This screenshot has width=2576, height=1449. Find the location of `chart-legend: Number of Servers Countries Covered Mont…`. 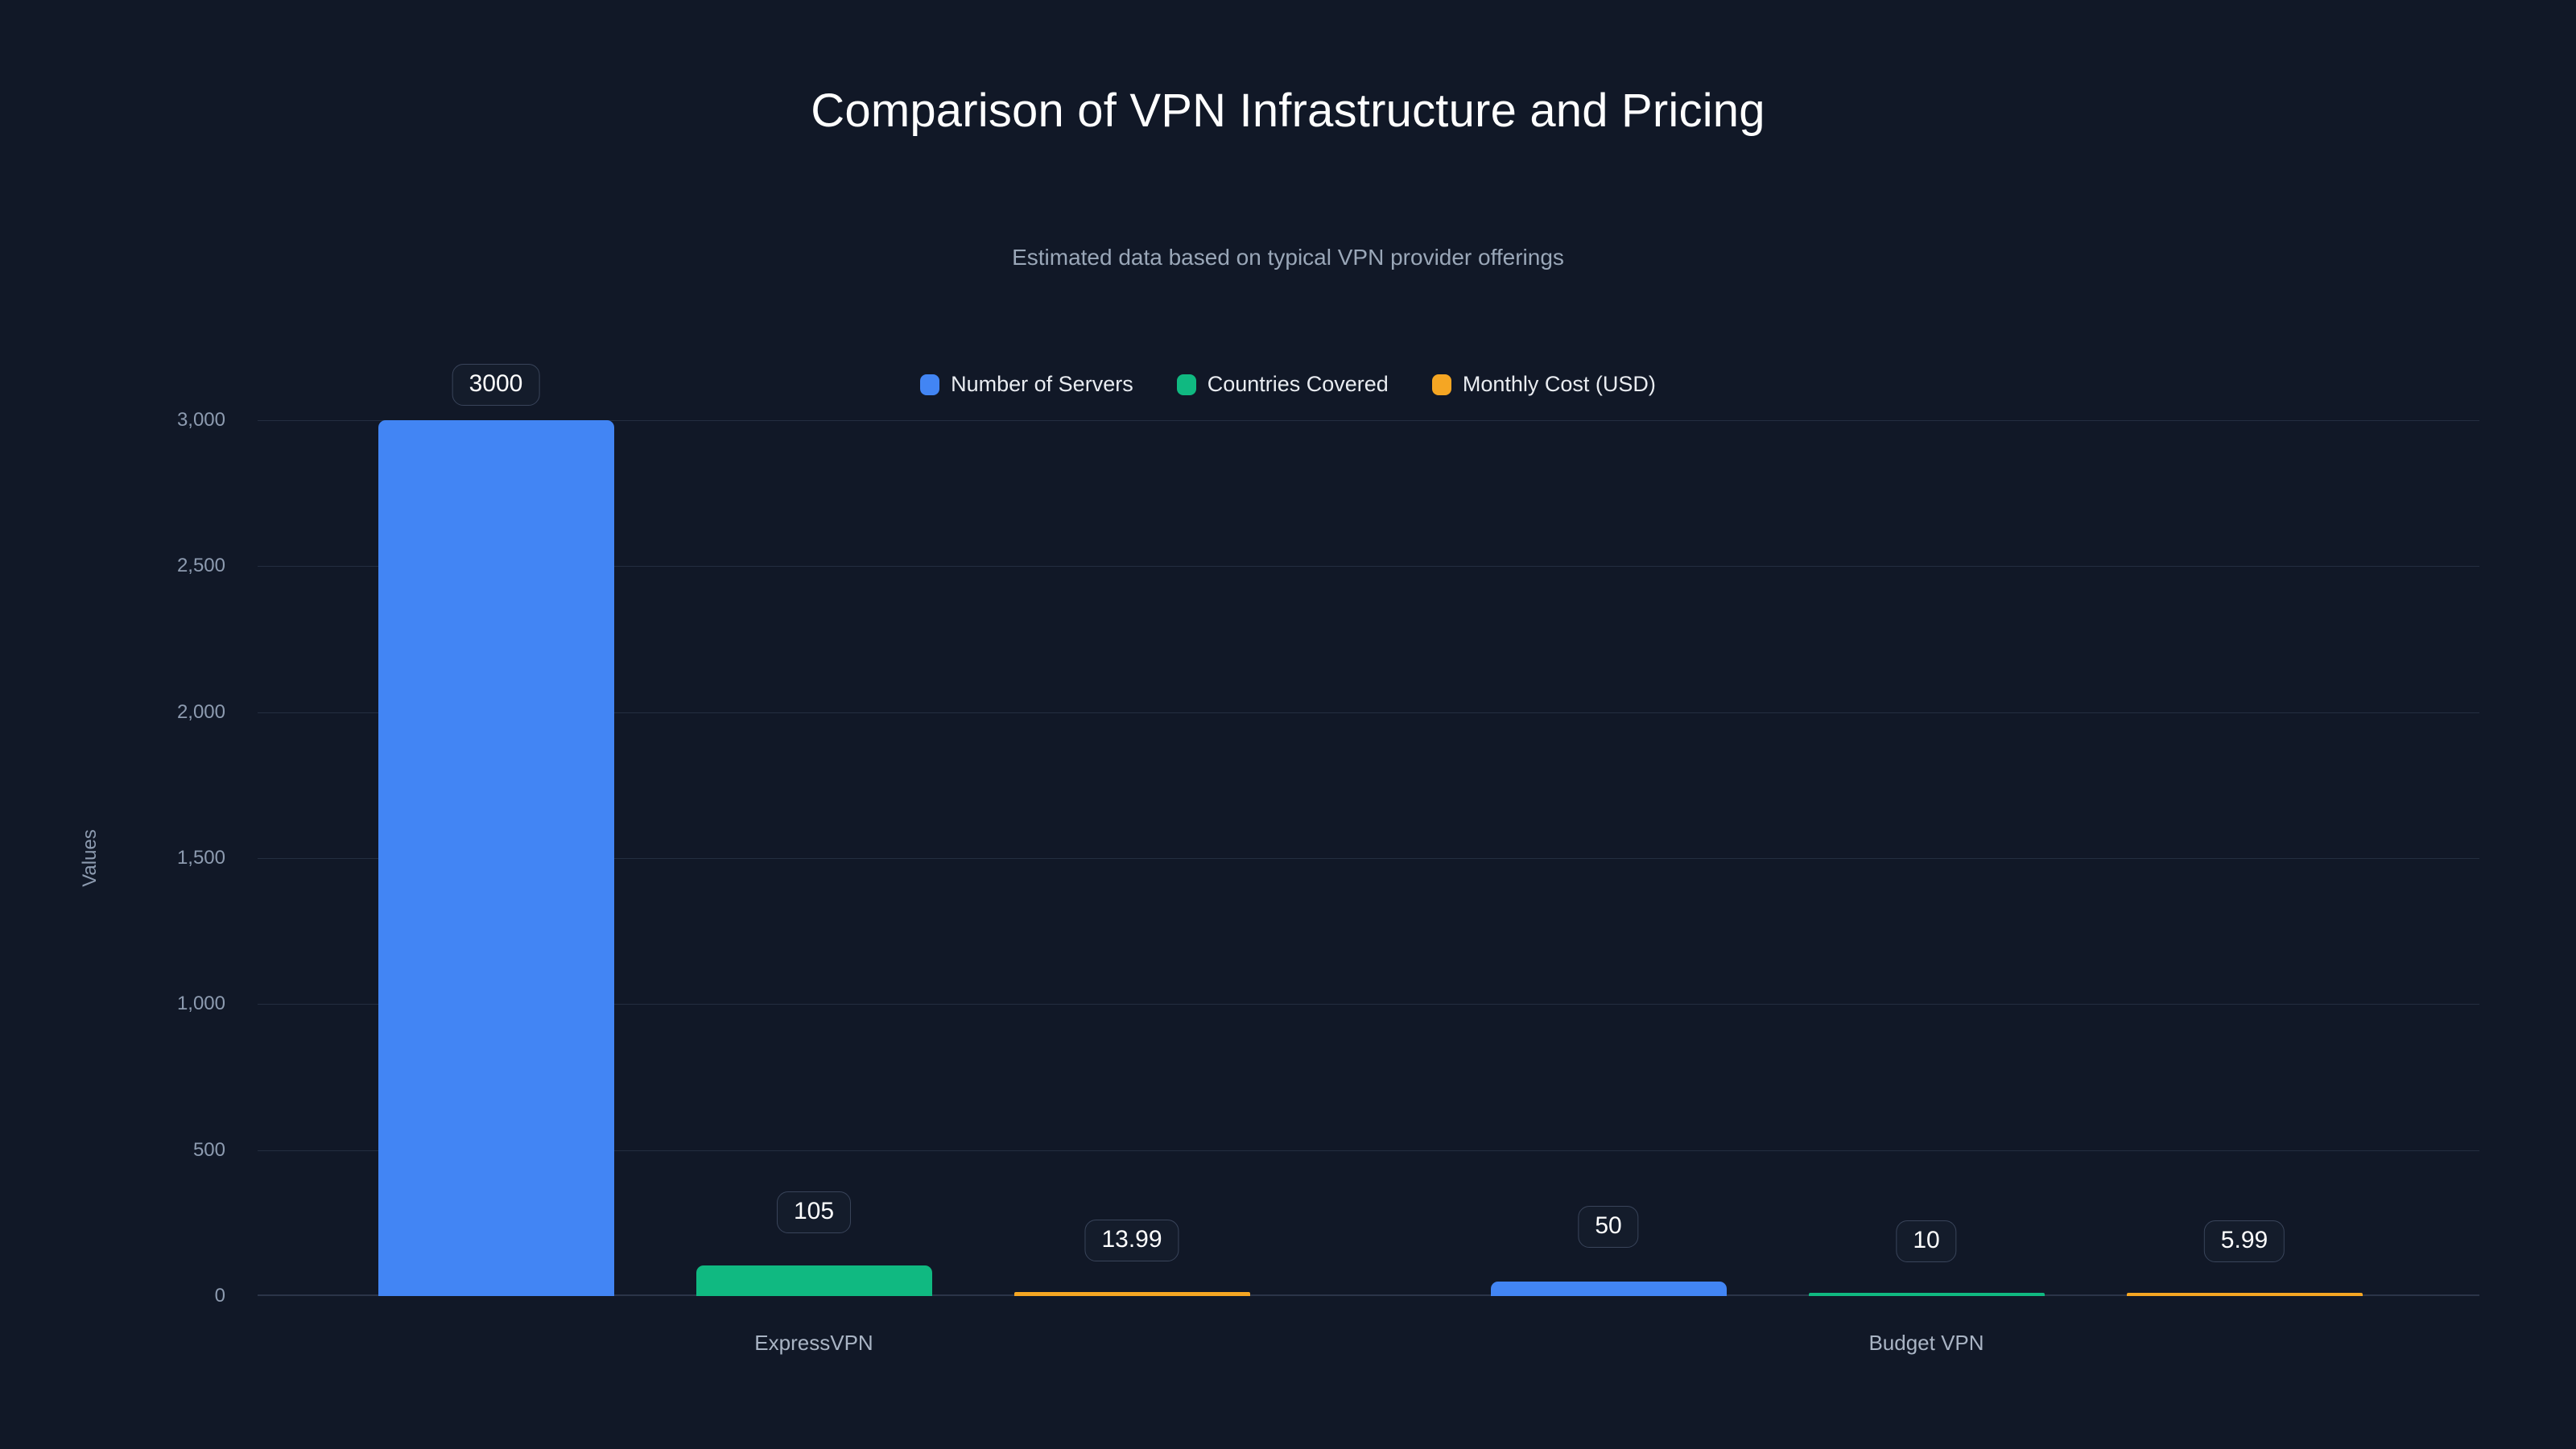

chart-legend: Number of Servers Countries Covered Mont… is located at coordinates (1288, 384).